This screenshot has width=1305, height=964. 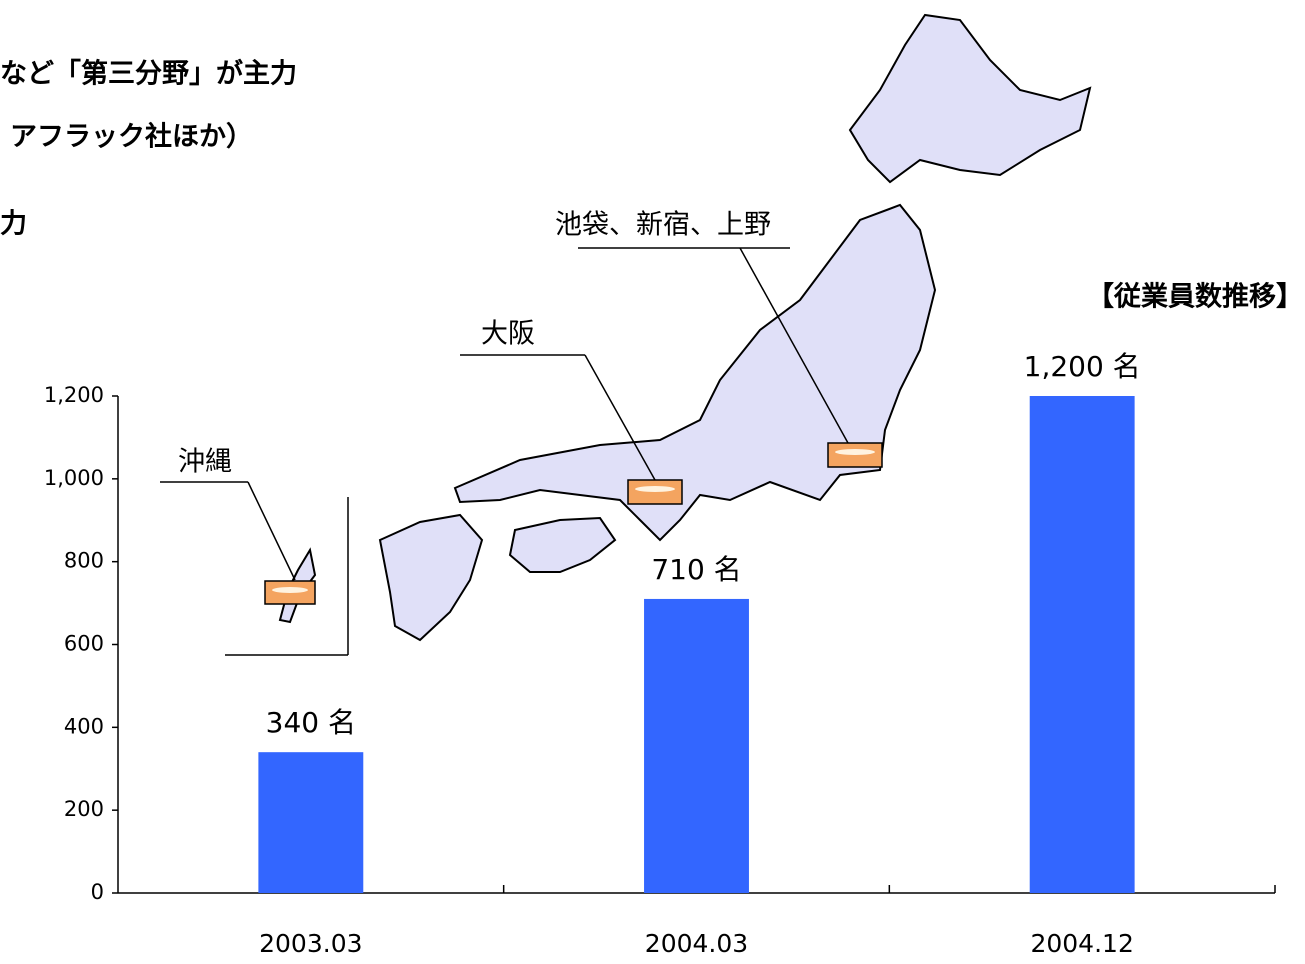 What do you see at coordinates (696, 943) in the screenshot?
I see `x-tick-label: 2004.03` at bounding box center [696, 943].